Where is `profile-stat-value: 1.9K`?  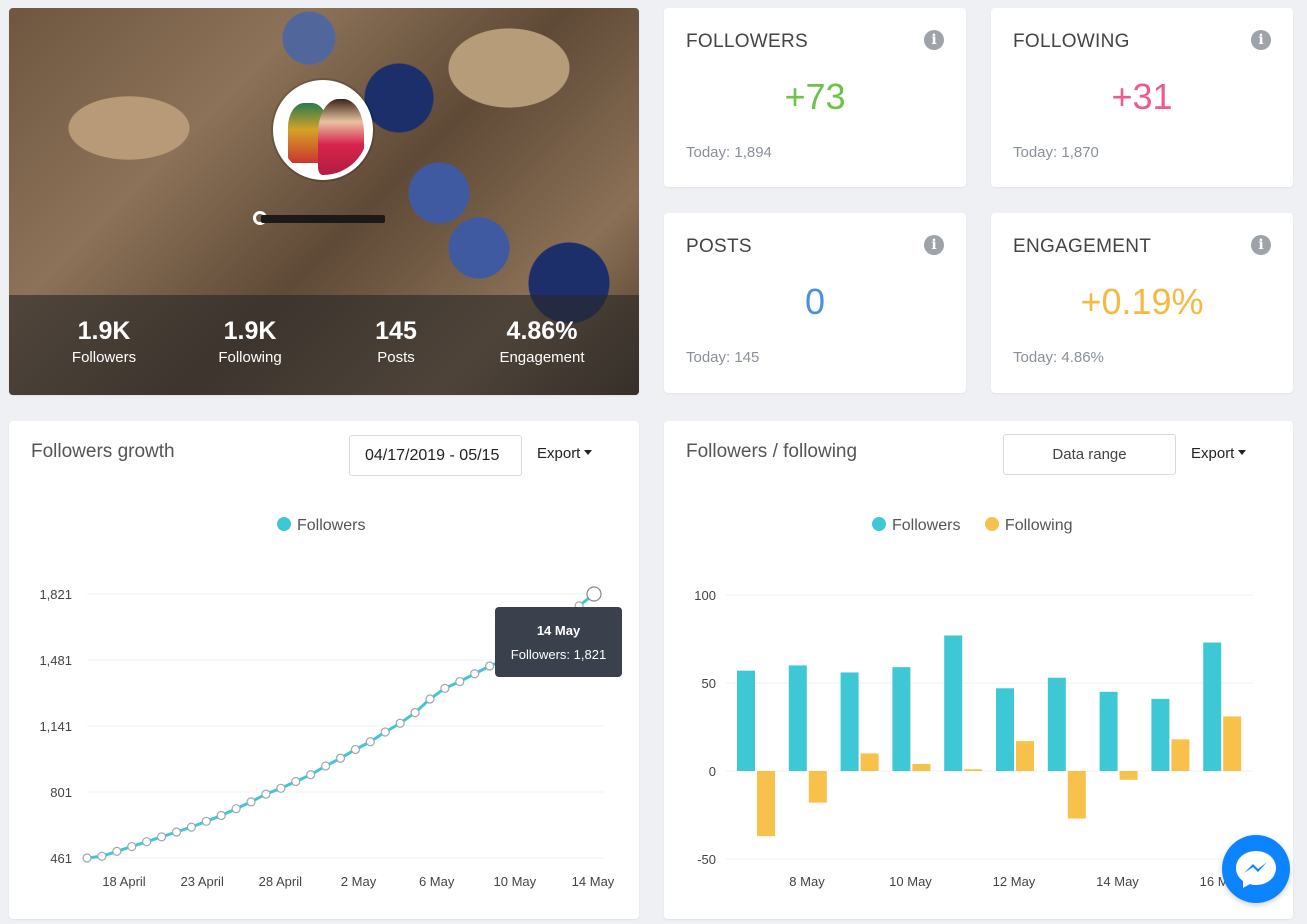 profile-stat-value: 1.9K is located at coordinates (104, 331).